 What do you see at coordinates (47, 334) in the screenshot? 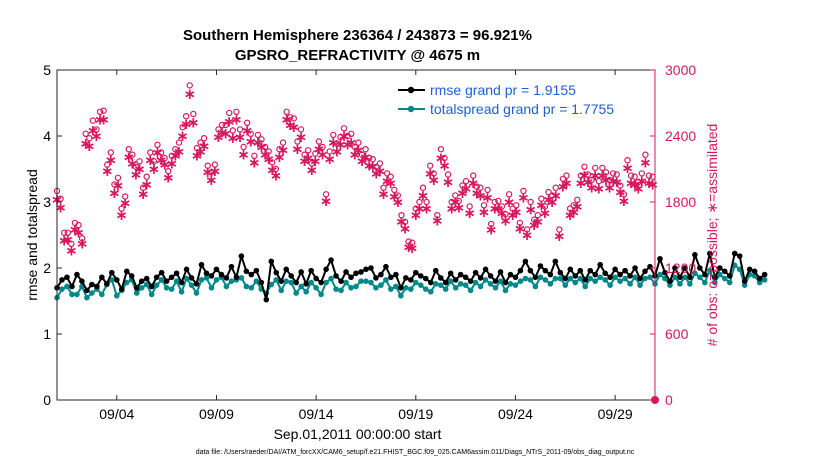
I see `y-left-tick-label: 1` at bounding box center [47, 334].